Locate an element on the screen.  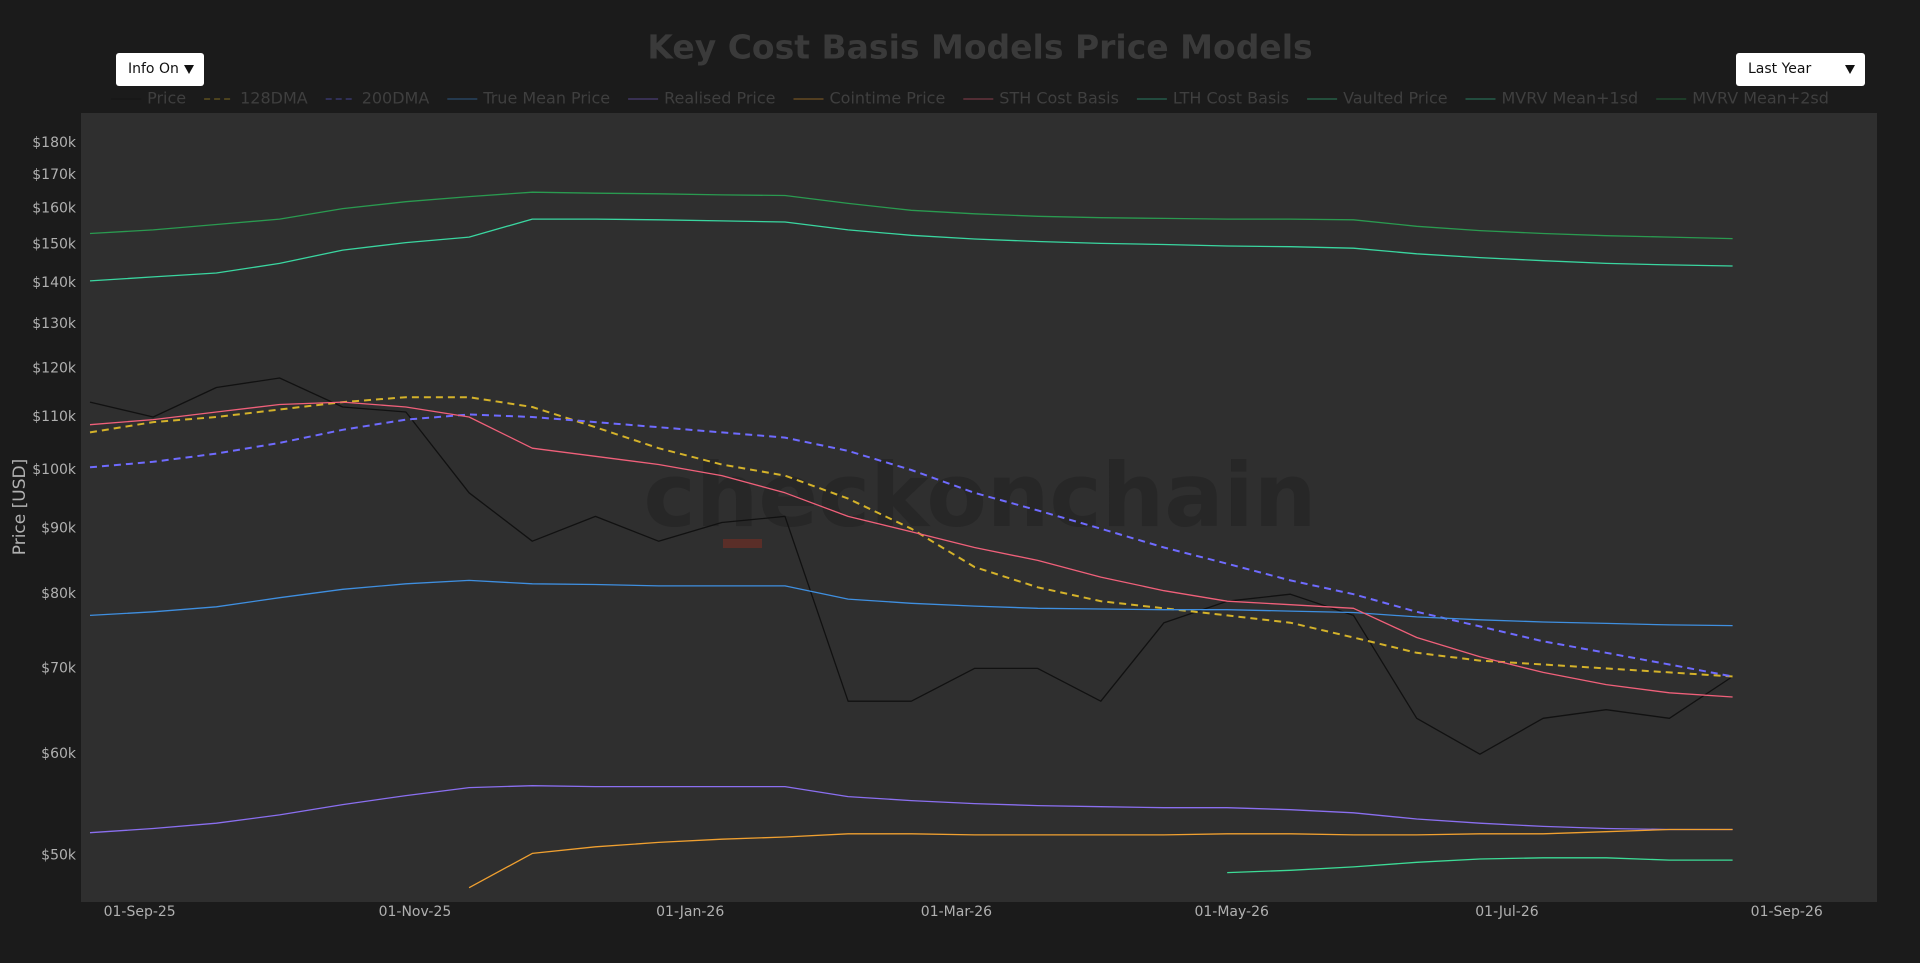
y-tick-label: $70k is located at coordinates (59, 668).